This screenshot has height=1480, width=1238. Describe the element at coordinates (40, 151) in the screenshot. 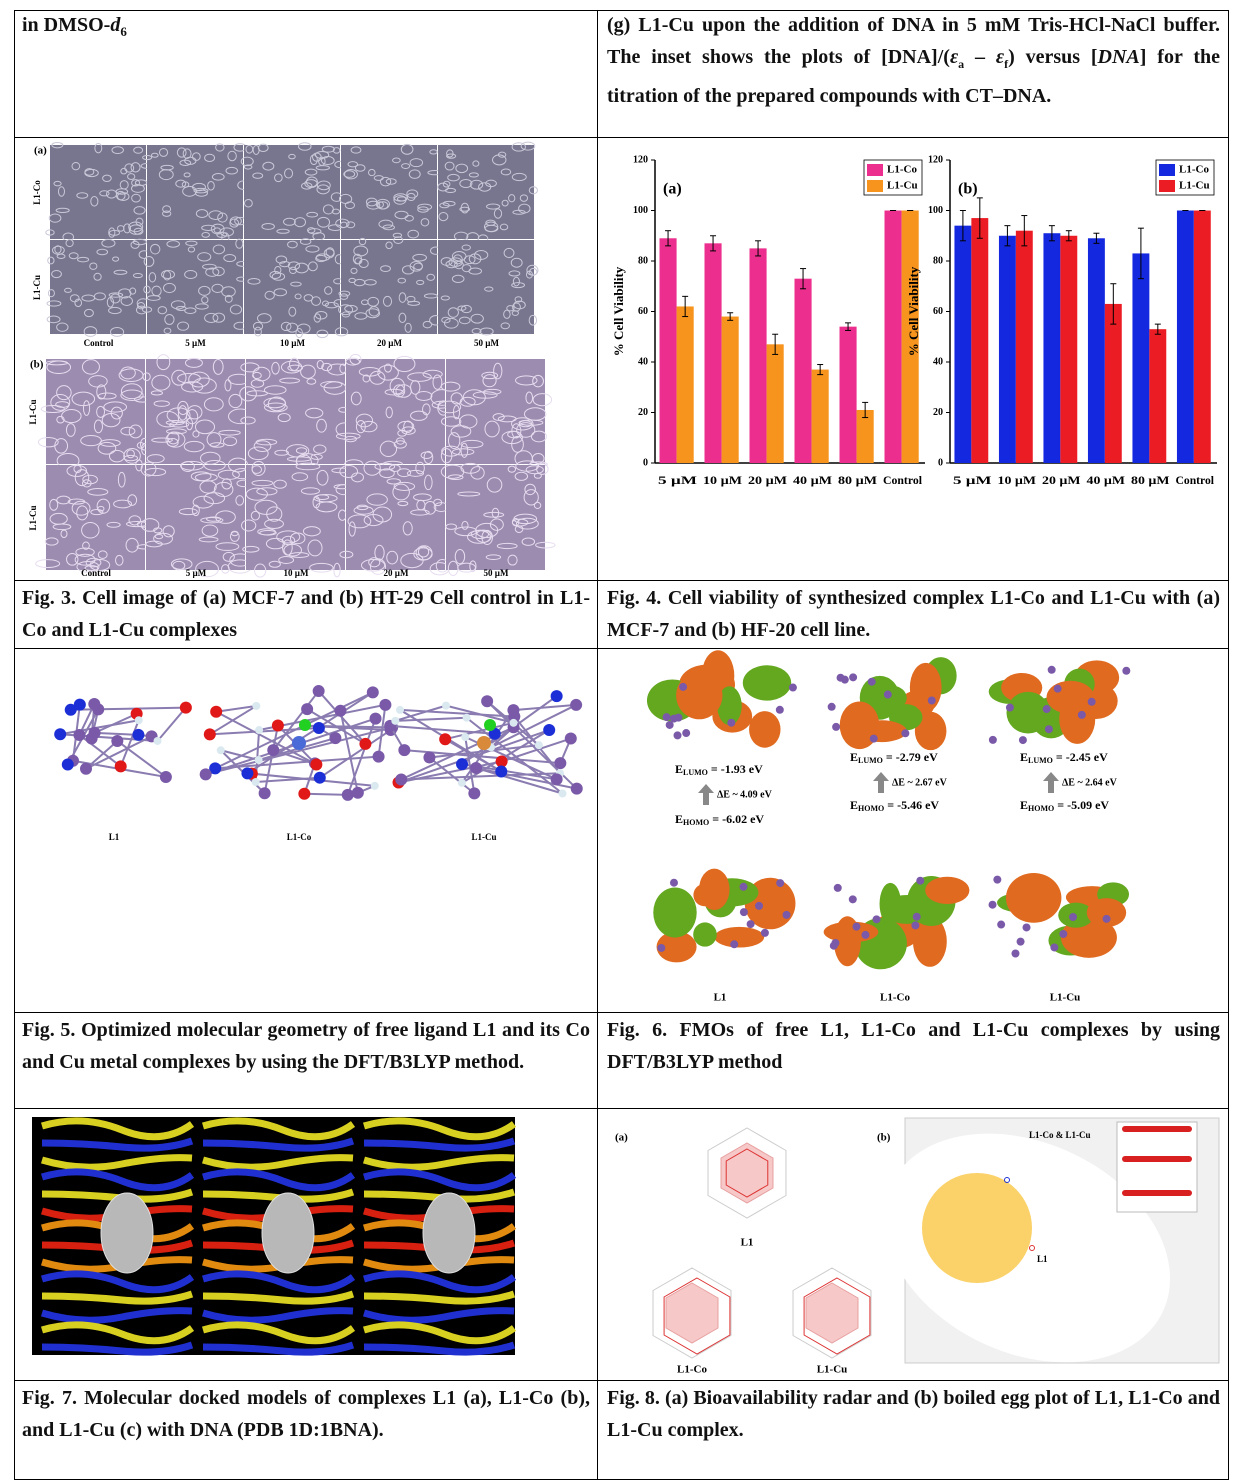

I see `panel-label: (a)` at that location.